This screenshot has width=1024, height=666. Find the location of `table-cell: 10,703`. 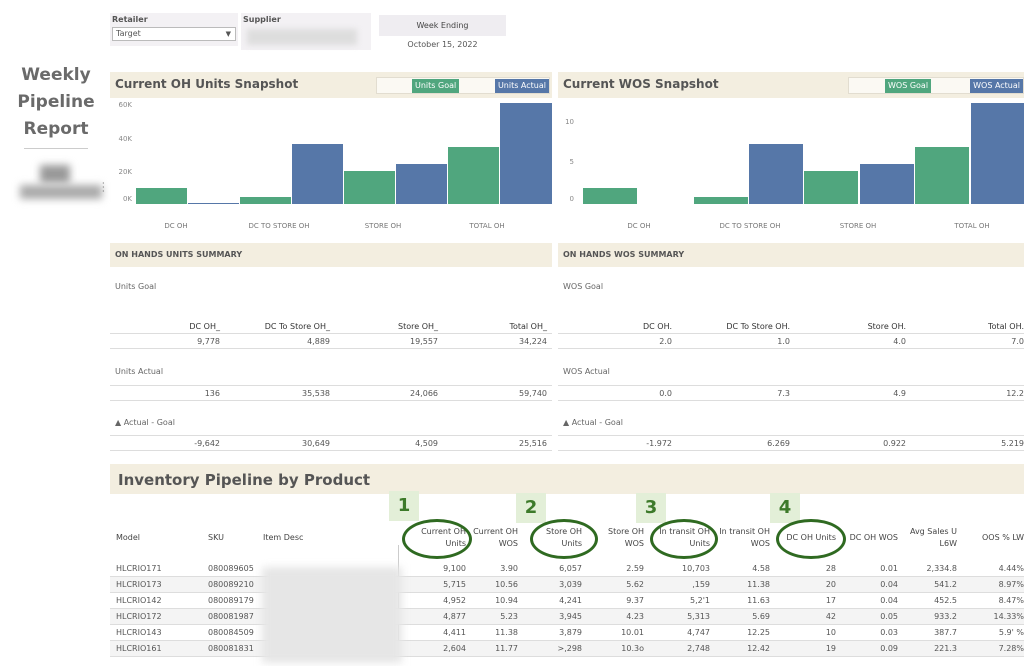

table-cell: 10,703 is located at coordinates (696, 568).